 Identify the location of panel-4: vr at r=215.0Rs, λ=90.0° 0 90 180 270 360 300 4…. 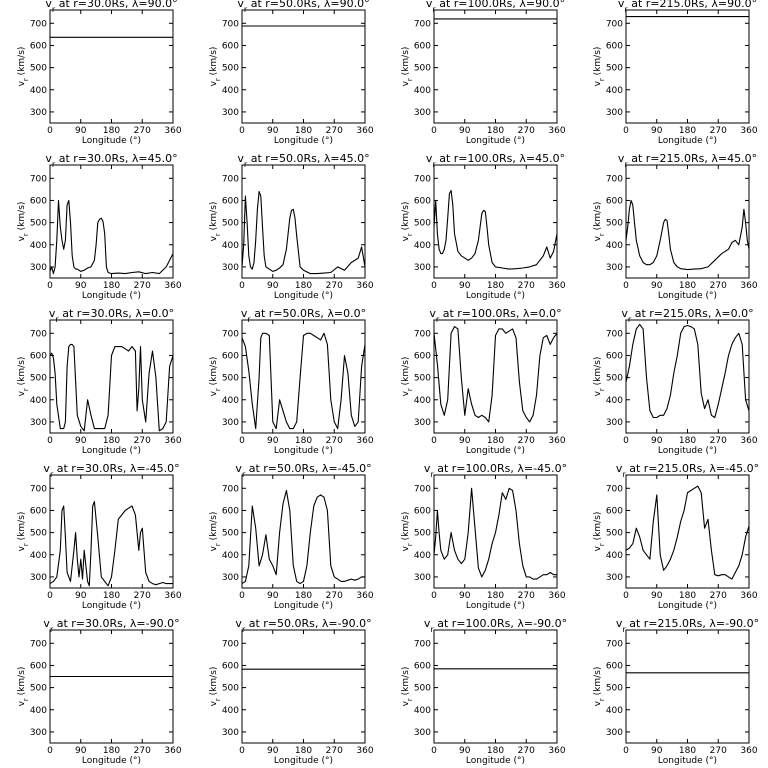
(675, 73).